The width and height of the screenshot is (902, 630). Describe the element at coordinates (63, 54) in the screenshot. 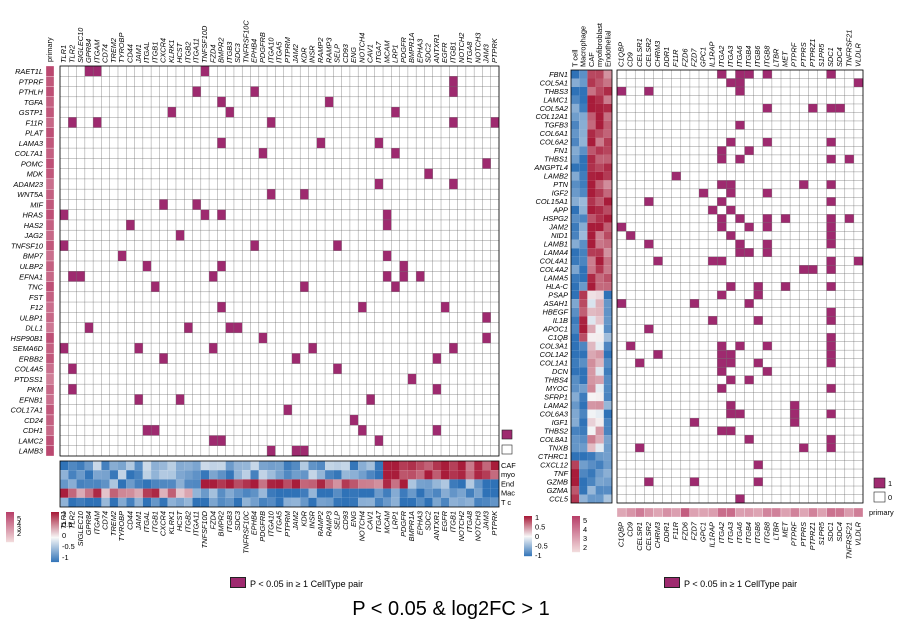

I see `left-col-label-top: TLR1` at that location.